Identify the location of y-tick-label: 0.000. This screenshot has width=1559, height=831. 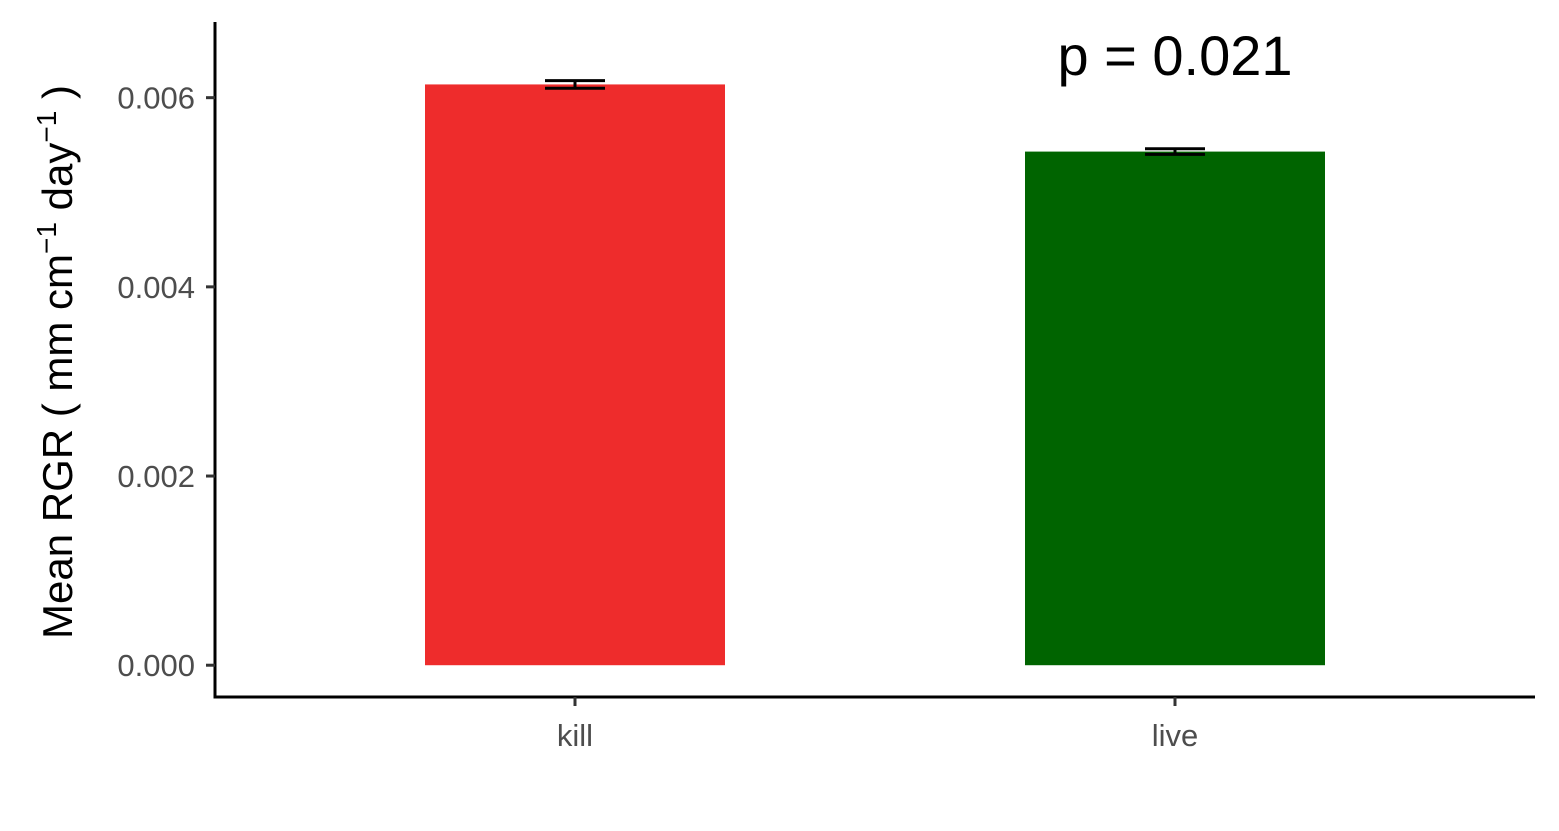
(156, 665).